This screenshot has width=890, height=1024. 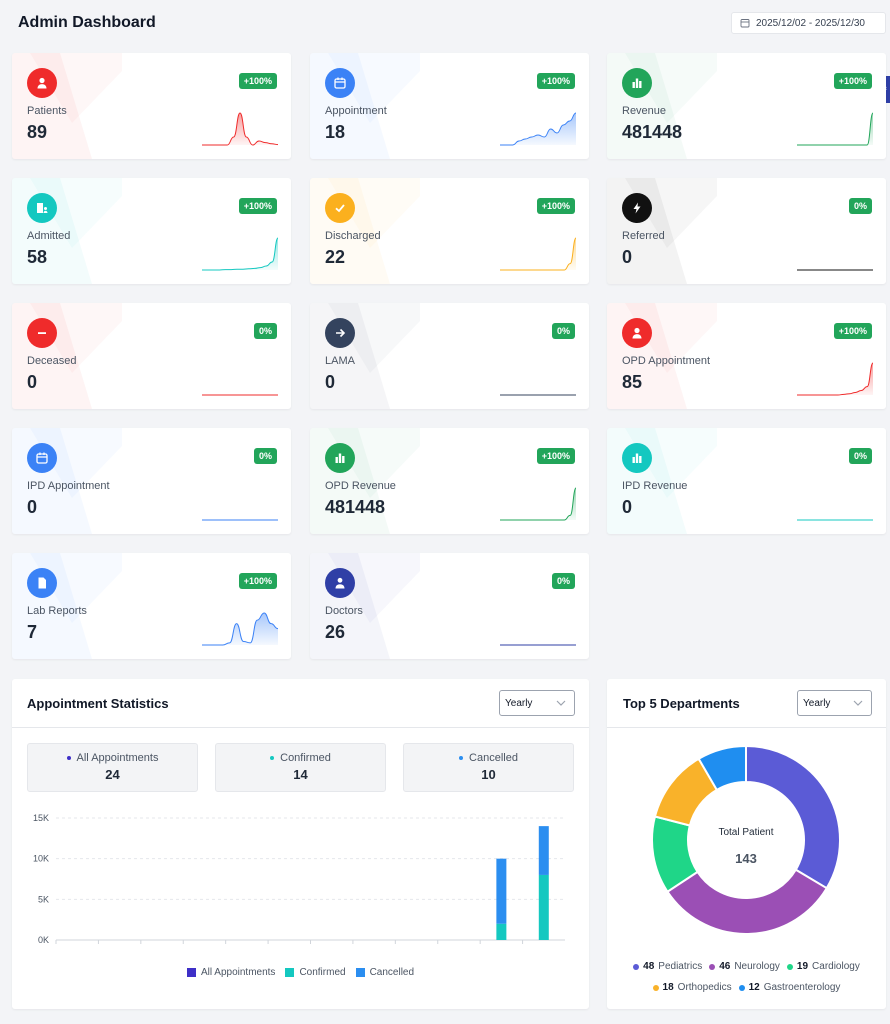 I want to click on legend-item-cardiology: 19 Cardiology, so click(x=823, y=966).